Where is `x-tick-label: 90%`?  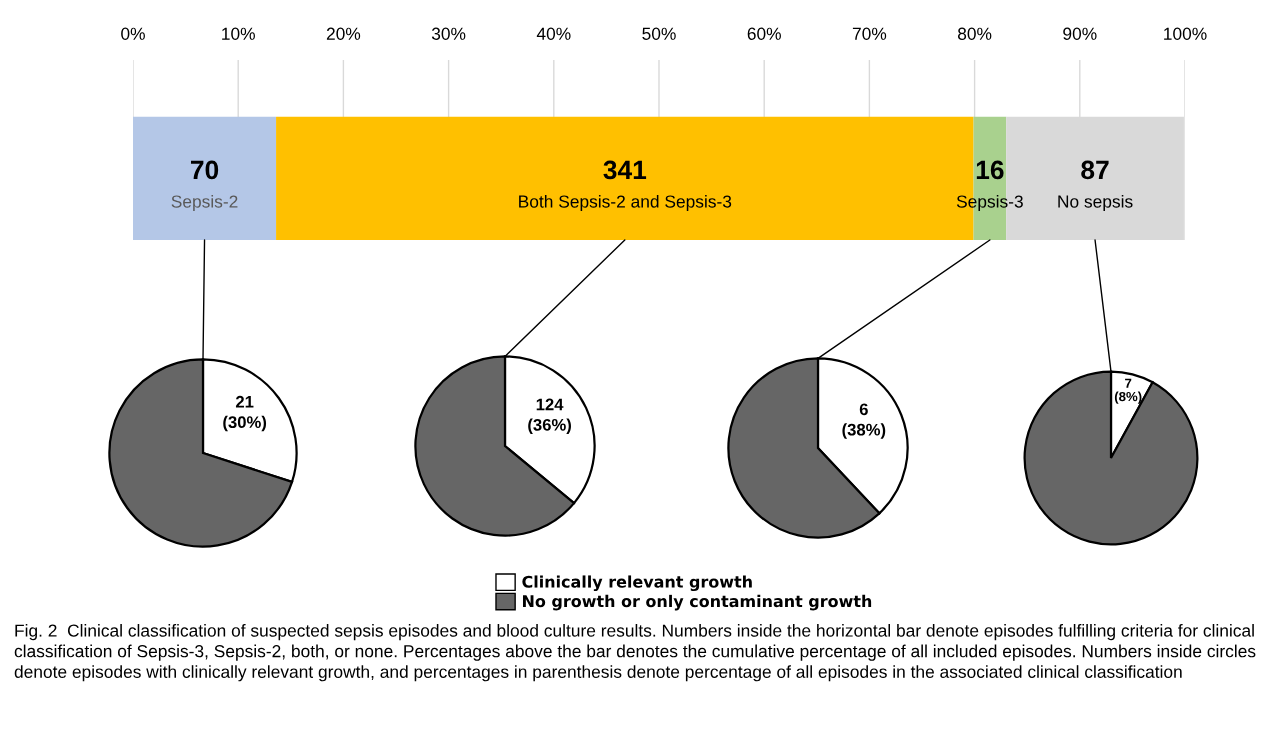
x-tick-label: 90% is located at coordinates (1080, 33).